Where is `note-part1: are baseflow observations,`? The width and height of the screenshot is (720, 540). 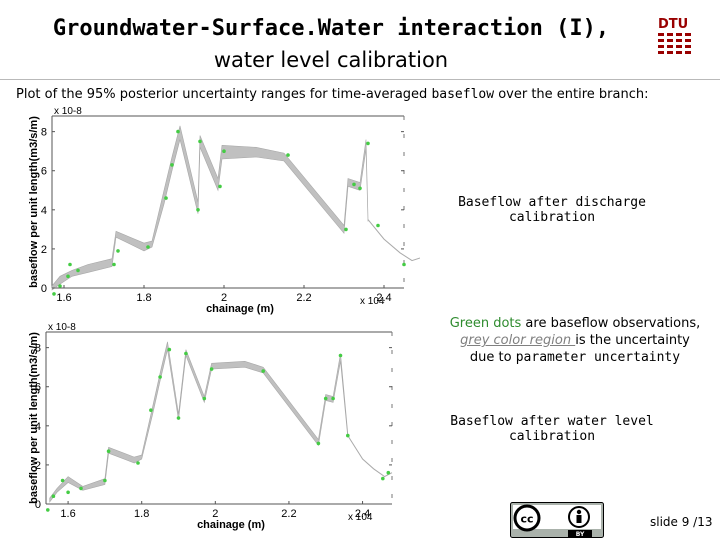
note-part1: are baseflow observations, is located at coordinates (611, 323).